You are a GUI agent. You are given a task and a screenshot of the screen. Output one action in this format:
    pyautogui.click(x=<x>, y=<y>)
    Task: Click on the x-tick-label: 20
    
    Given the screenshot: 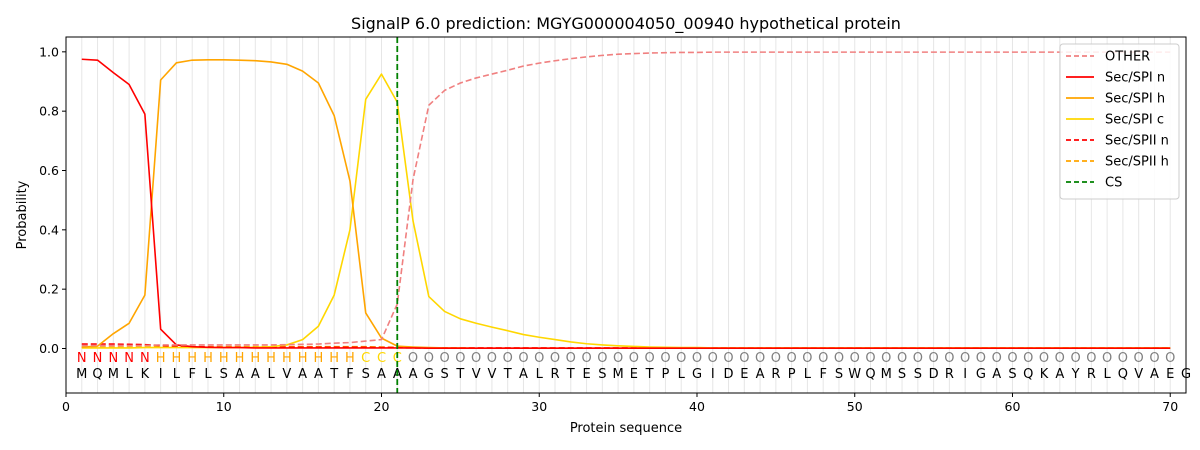 What is the action you would take?
    pyautogui.click(x=382, y=406)
    